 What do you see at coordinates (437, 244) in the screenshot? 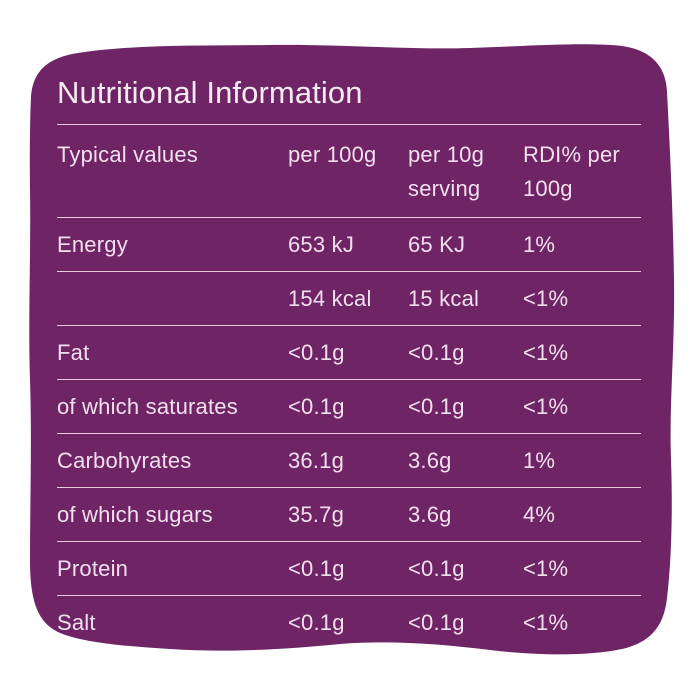
I see `value-per-10g: 65 KJ` at bounding box center [437, 244].